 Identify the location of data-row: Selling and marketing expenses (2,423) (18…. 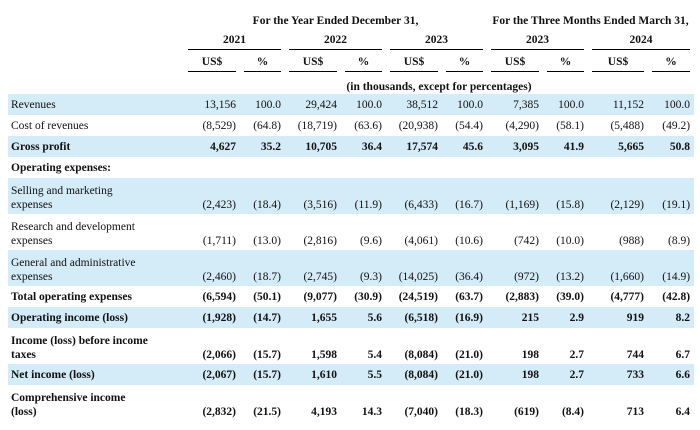
(351, 196).